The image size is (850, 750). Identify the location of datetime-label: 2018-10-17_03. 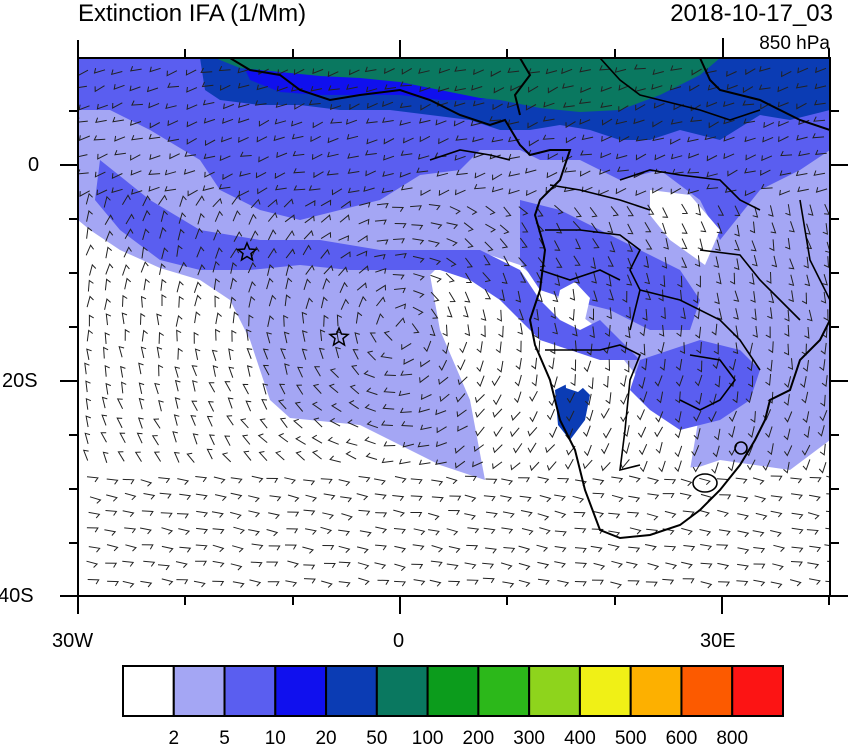
(751, 13).